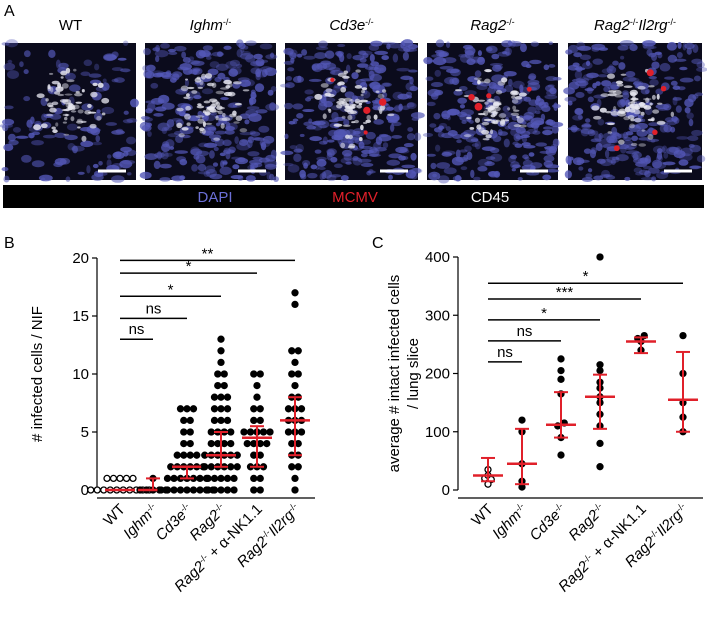  Describe the element at coordinates (446, 490) in the screenshot. I see `y-tick-label: 0` at that location.